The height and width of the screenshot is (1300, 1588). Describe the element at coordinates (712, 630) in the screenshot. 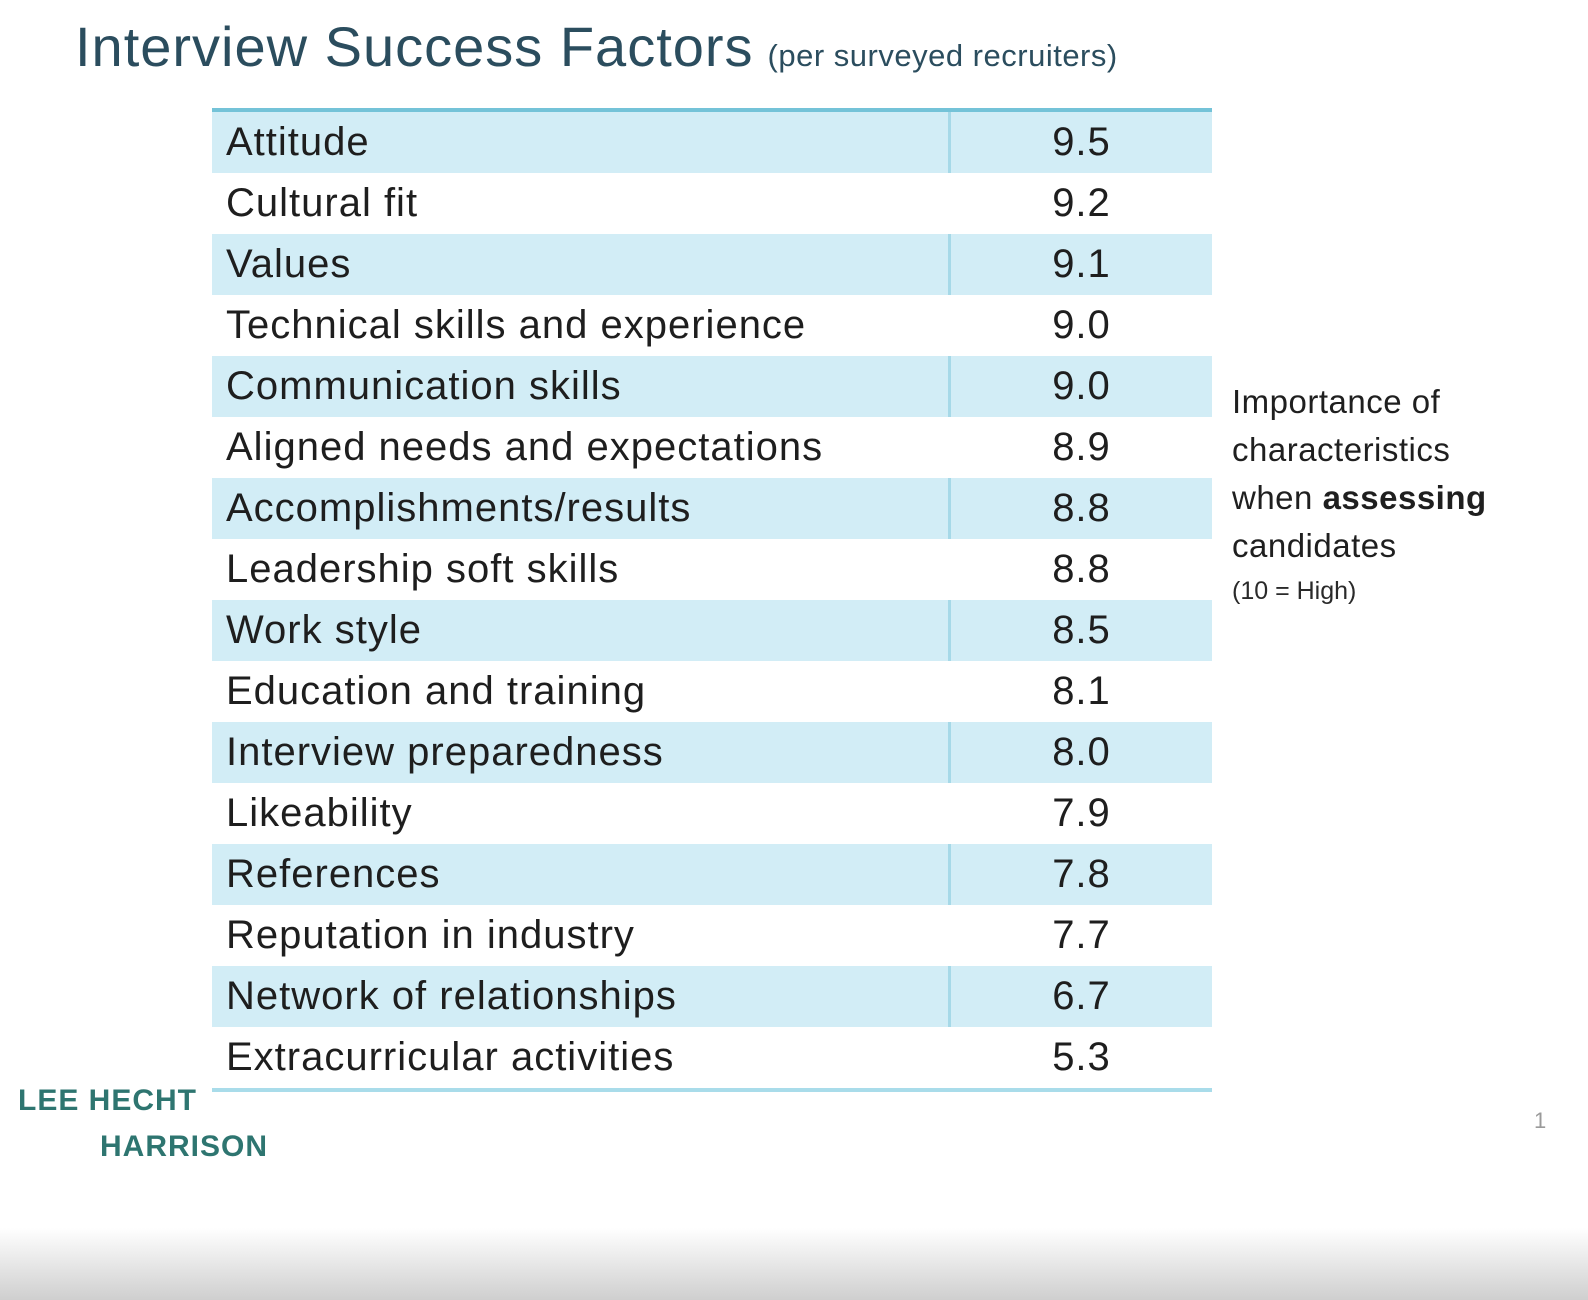

I see `table-row: Work style 8.5` at that location.